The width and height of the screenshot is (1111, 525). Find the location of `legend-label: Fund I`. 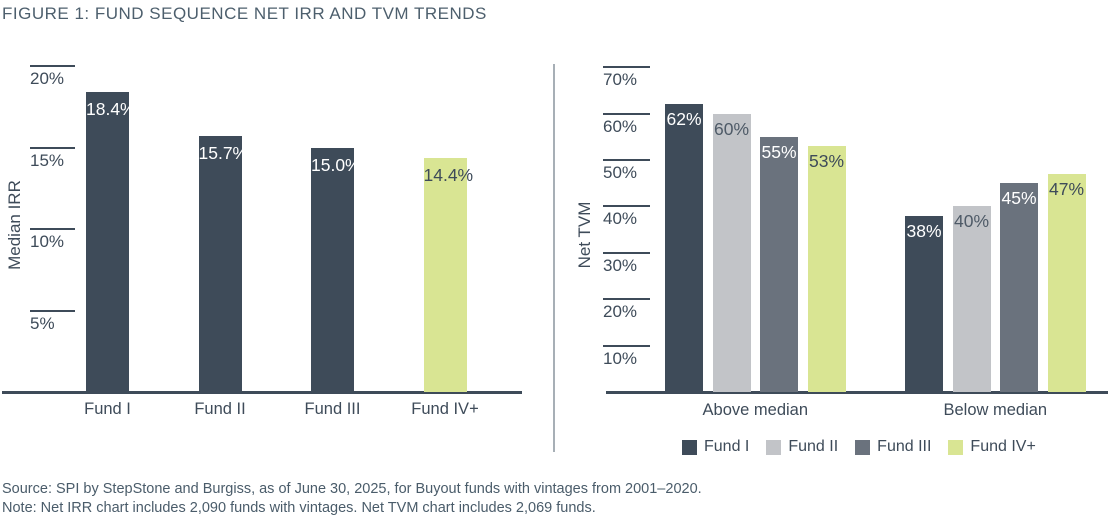

legend-label: Fund I is located at coordinates (727, 446).